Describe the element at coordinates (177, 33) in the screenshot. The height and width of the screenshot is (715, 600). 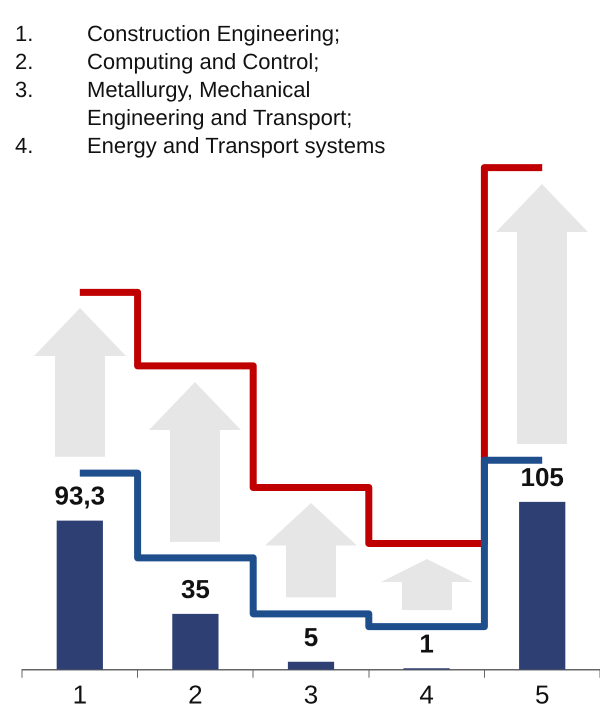
I see `text: 1. Construction Engineering;` at that location.